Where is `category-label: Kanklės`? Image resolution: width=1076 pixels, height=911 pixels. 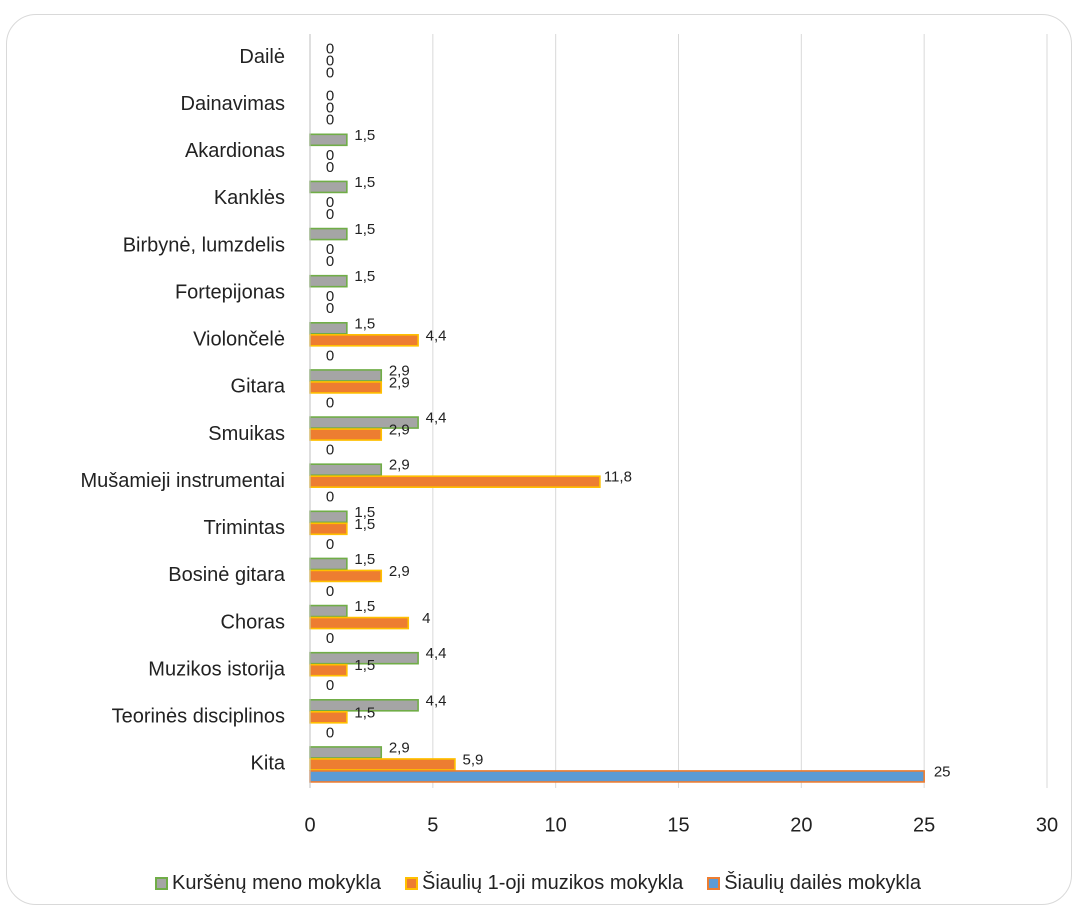
category-label: Kanklės is located at coordinates (249, 198).